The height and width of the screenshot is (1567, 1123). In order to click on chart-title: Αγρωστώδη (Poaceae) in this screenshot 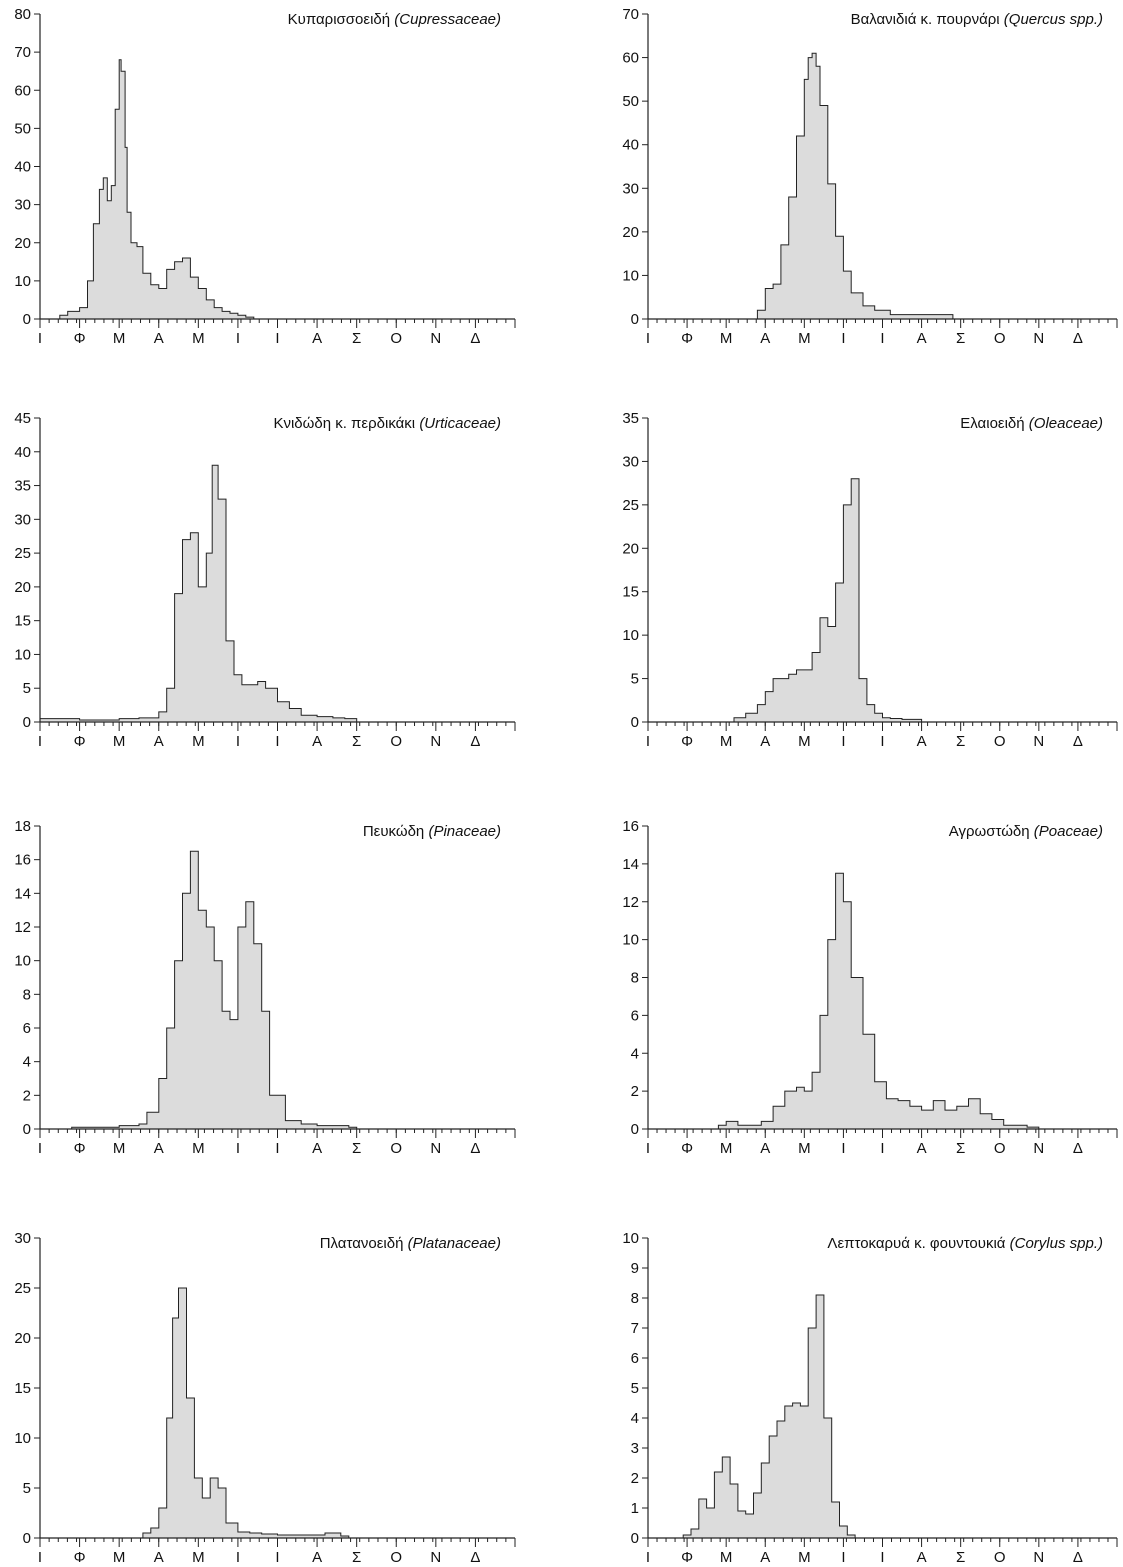, I will do `click(1026, 831)`.